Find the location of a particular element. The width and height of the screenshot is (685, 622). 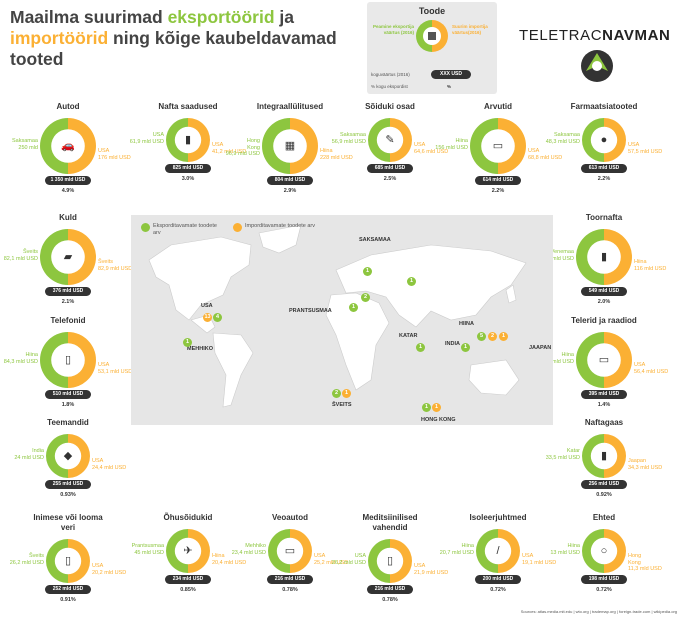

donut-teemandid is located at coordinates (68, 456).